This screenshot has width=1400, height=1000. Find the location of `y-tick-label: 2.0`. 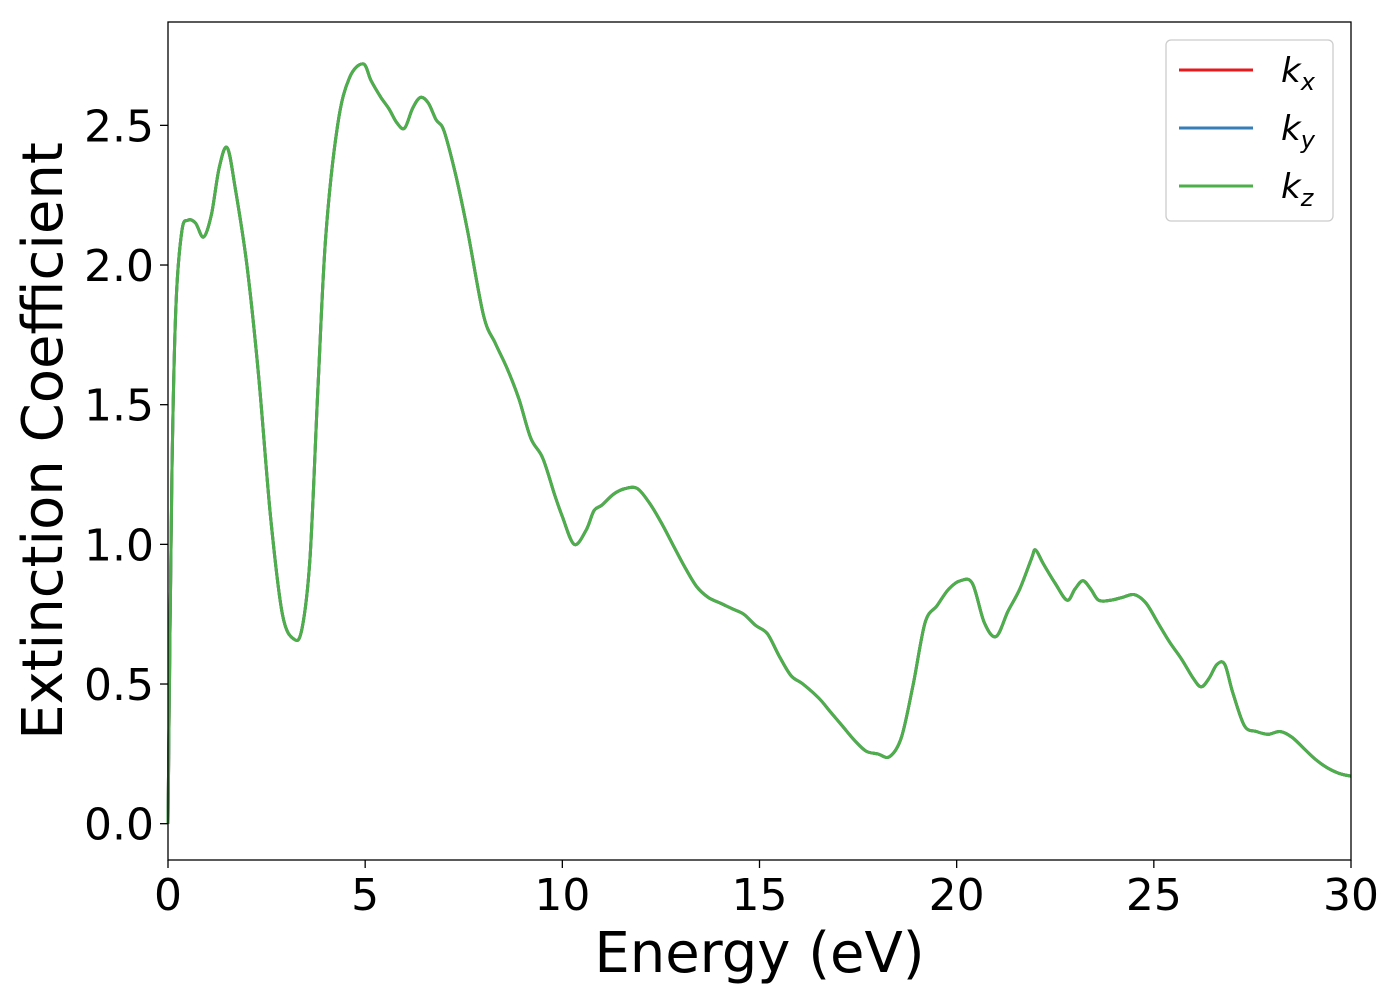

y-tick-label: 2.0 is located at coordinates (119, 266).